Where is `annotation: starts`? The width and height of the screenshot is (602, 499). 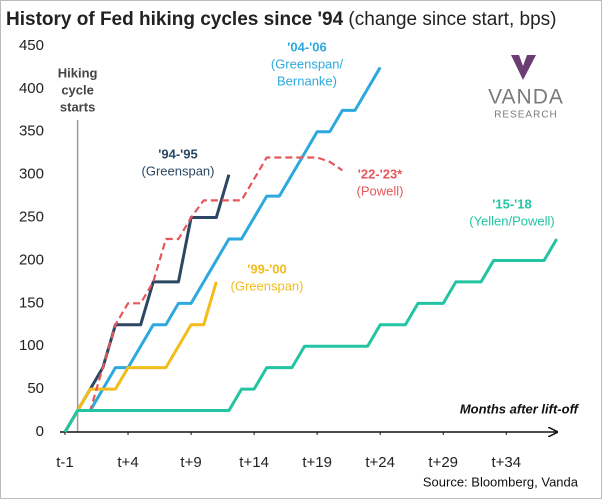
annotation: starts is located at coordinates (77, 106).